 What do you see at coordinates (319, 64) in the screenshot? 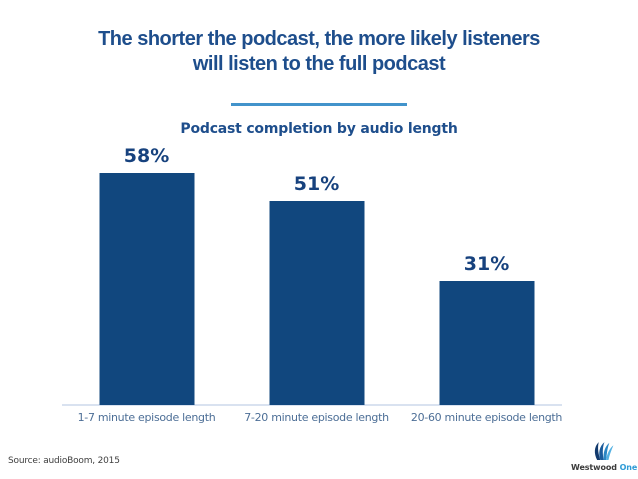
I see `slide-title-line2: will listen to the full podcast` at bounding box center [319, 64].